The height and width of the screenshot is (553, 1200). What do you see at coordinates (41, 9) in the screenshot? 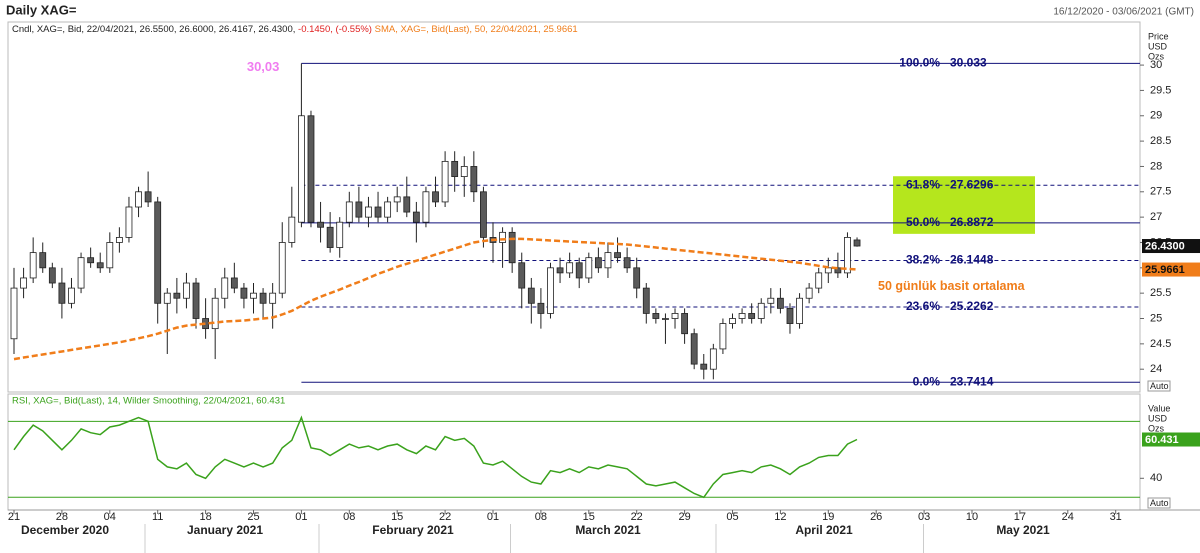
I see `chart-title: Daily XAG=` at bounding box center [41, 9].